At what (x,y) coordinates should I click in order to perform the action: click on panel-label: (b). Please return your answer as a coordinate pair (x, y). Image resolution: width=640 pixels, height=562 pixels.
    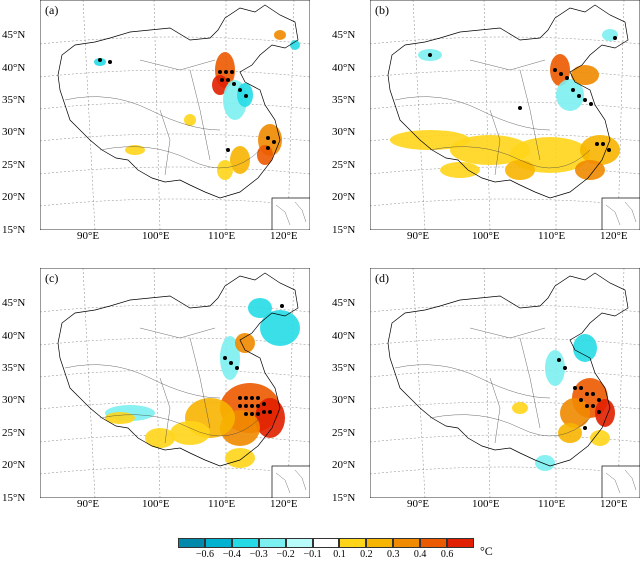
    Looking at the image, I should click on (382, 10).